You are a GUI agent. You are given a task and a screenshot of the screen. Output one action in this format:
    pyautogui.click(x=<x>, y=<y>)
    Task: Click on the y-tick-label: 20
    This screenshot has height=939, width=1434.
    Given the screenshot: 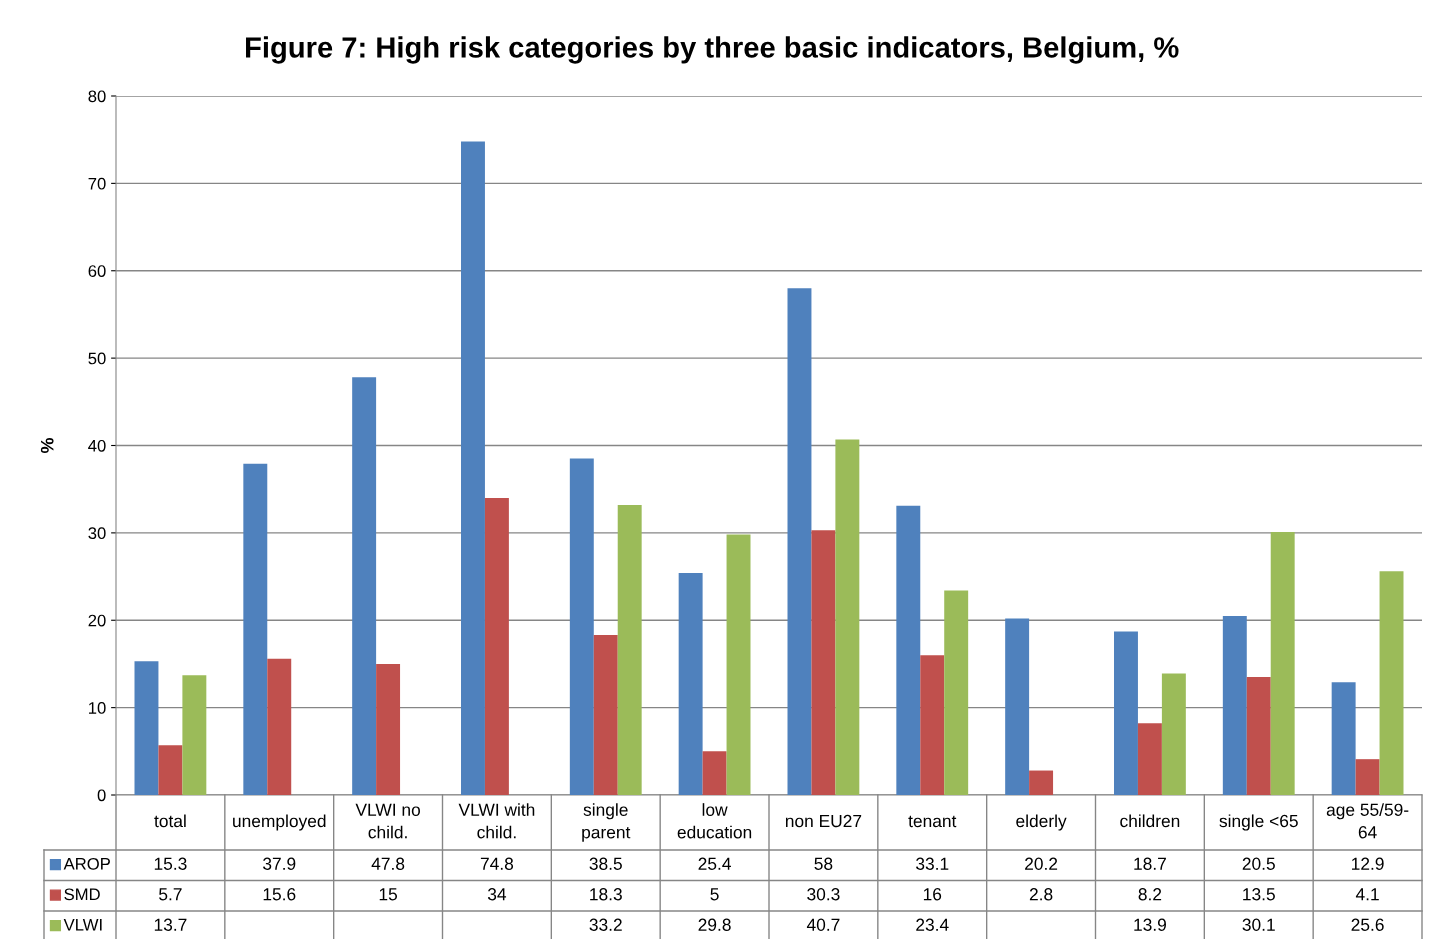 What is the action you would take?
    pyautogui.click(x=97, y=620)
    